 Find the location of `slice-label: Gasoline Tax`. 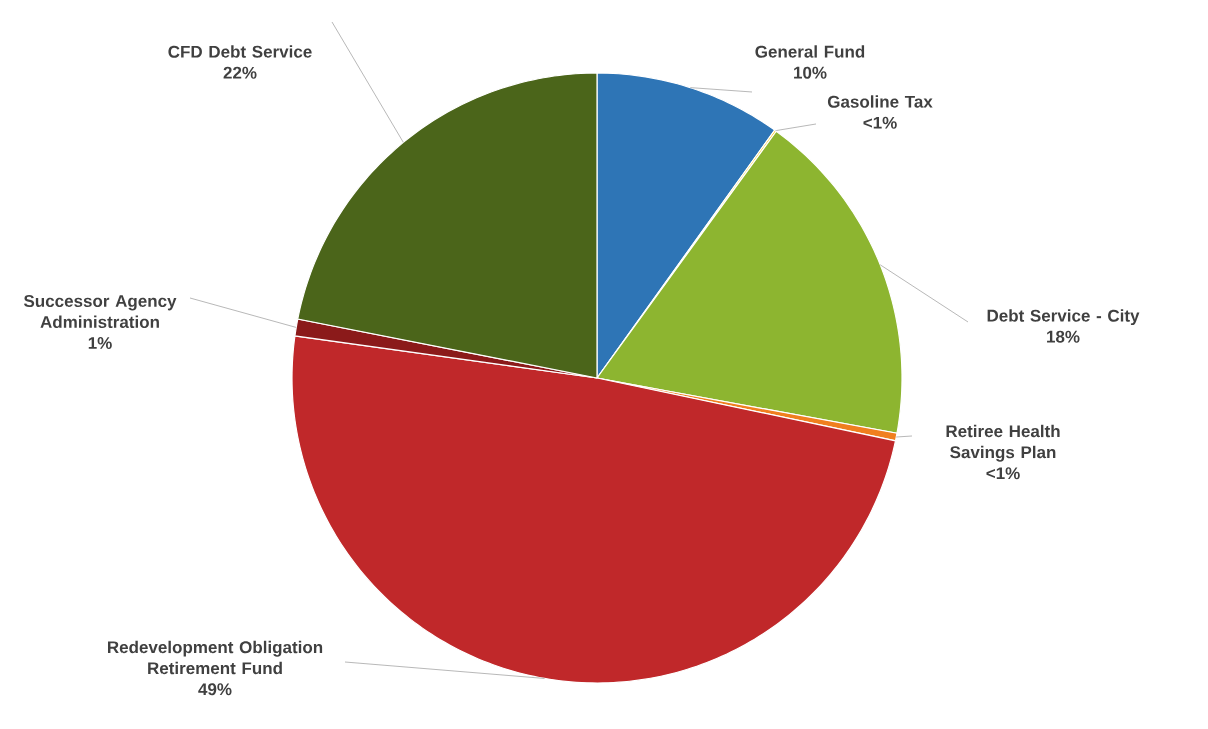

slice-label: Gasoline Tax is located at coordinates (880, 101).